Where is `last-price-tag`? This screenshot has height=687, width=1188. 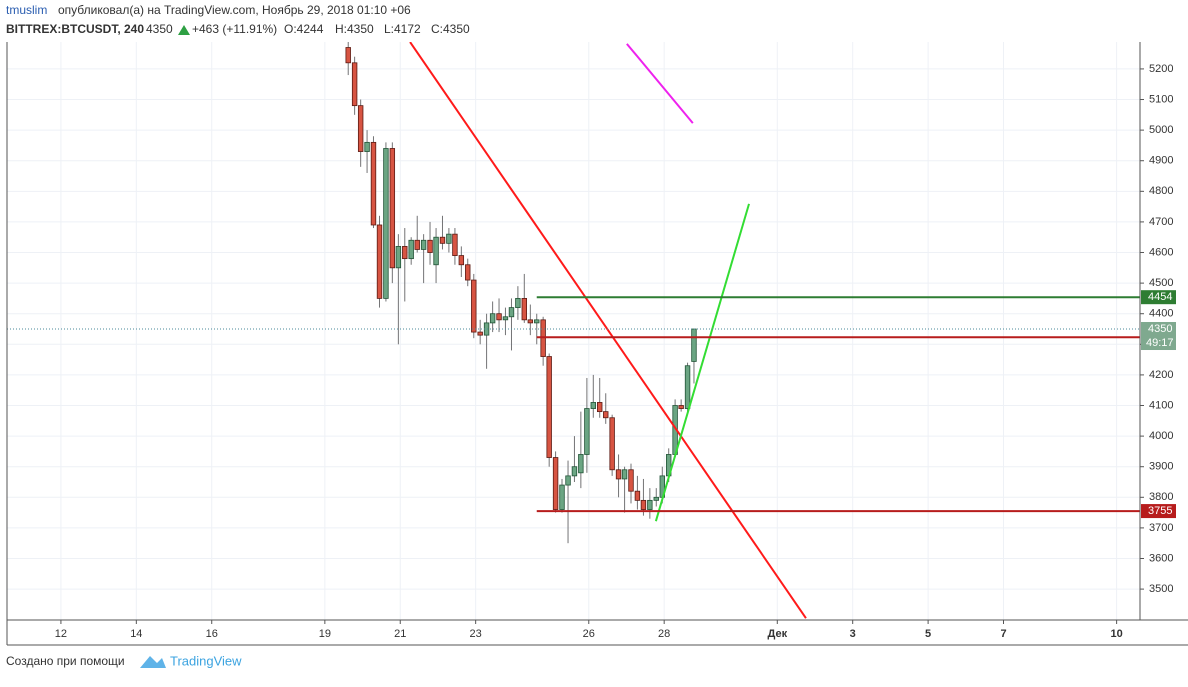 last-price-tag is located at coordinates (1158, 336).